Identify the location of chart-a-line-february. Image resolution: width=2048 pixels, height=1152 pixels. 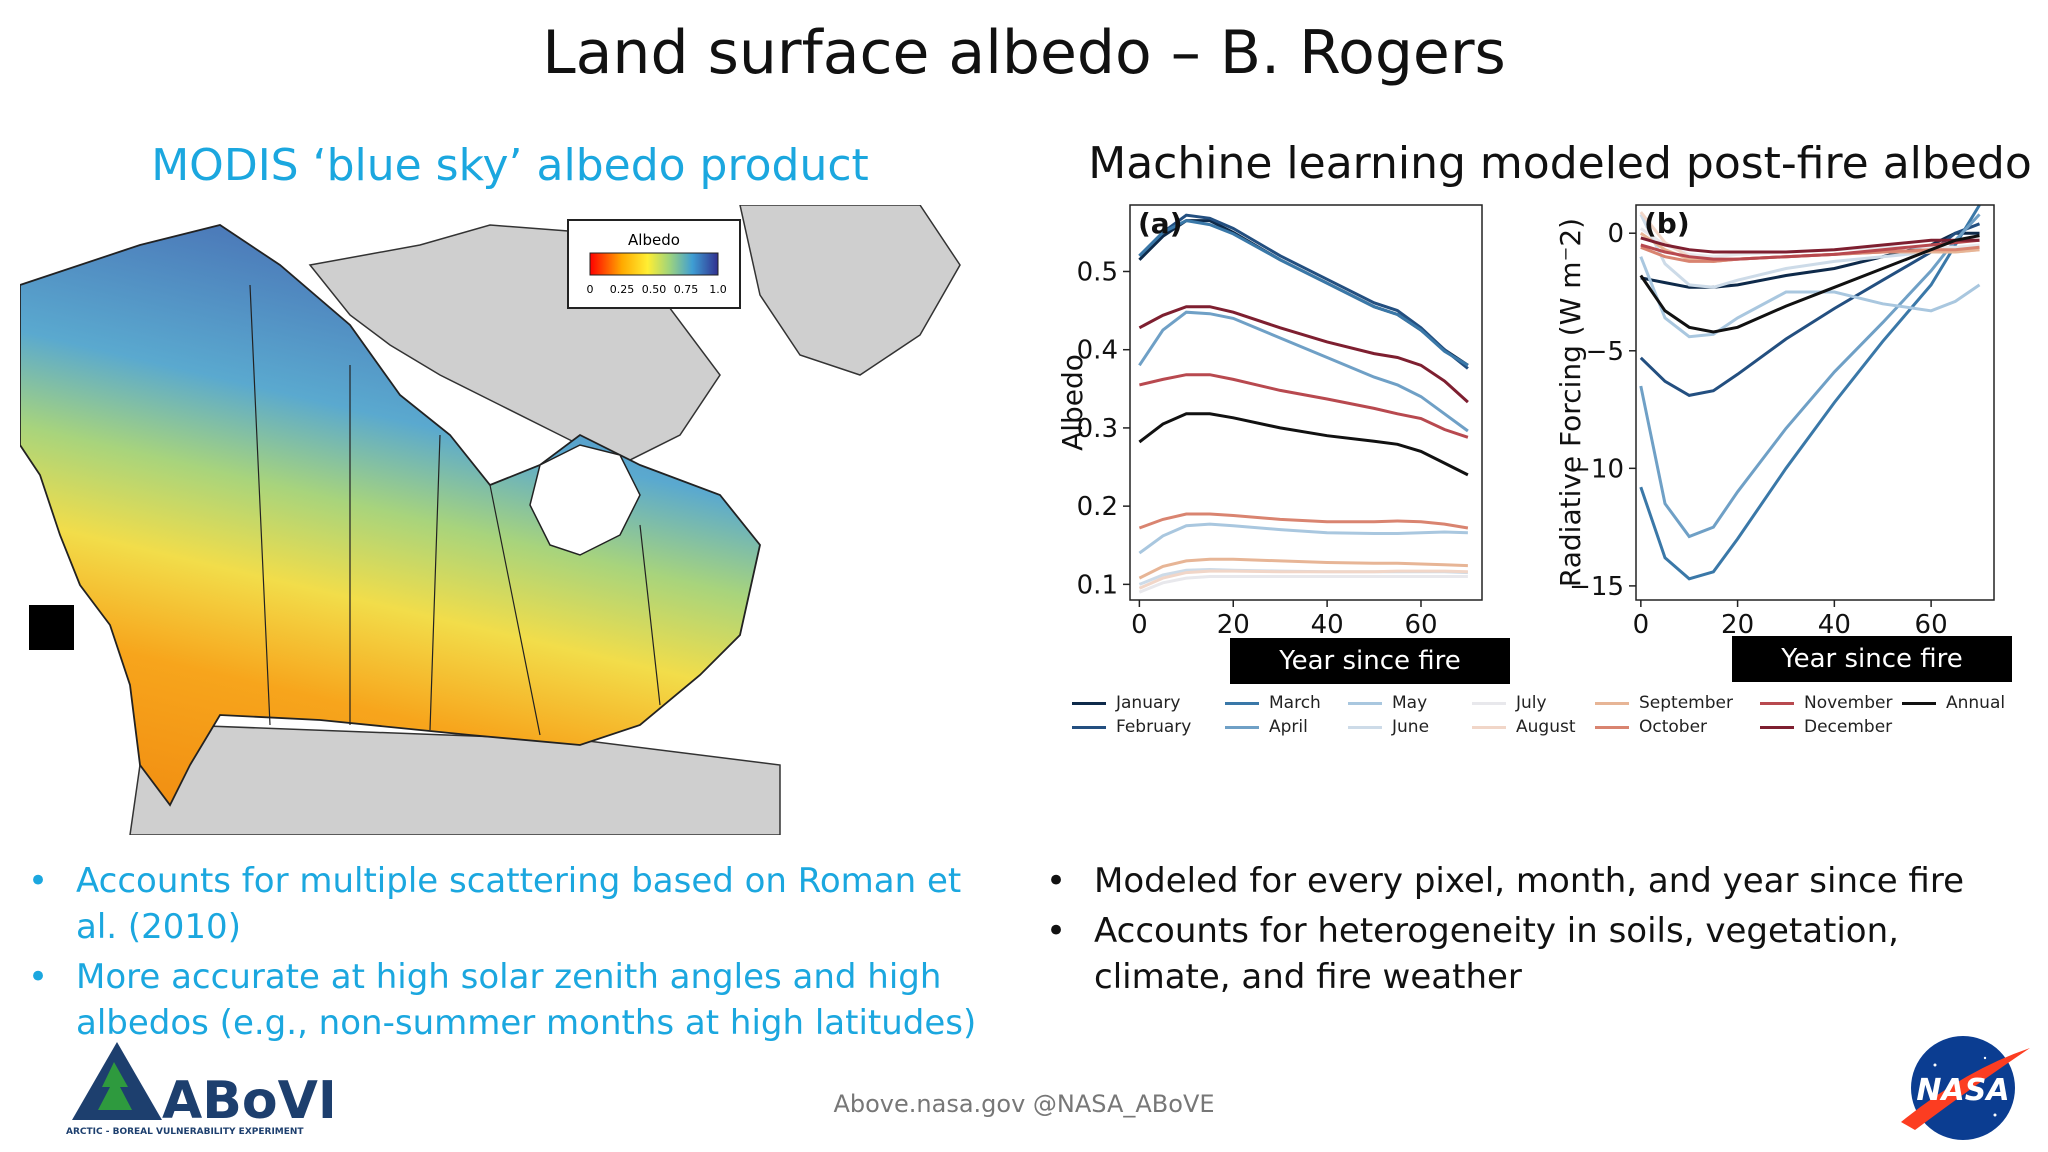
(1303, 291).